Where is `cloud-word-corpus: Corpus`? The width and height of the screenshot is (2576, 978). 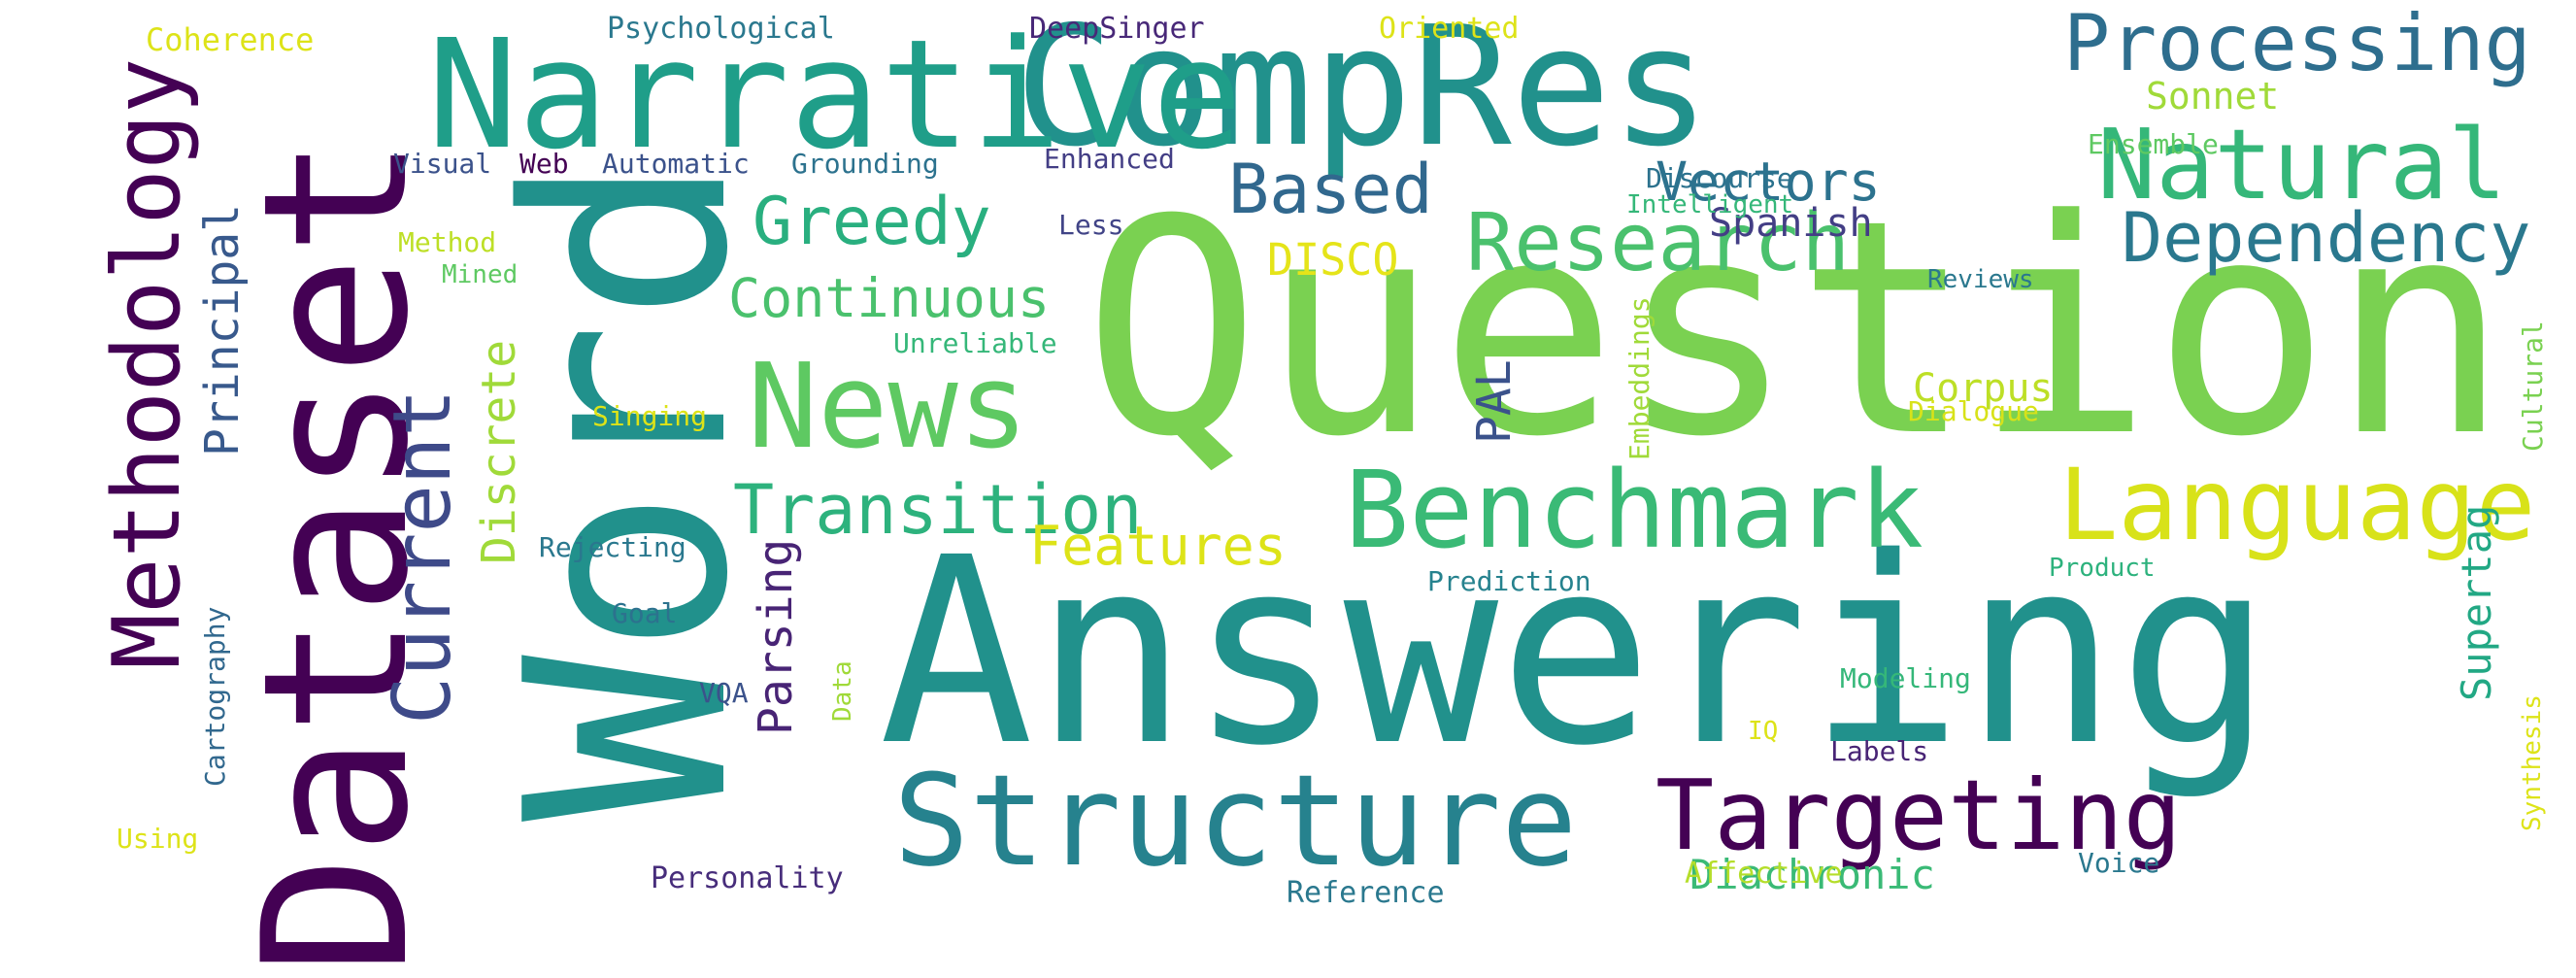 cloud-word-corpus: Corpus is located at coordinates (1984, 388).